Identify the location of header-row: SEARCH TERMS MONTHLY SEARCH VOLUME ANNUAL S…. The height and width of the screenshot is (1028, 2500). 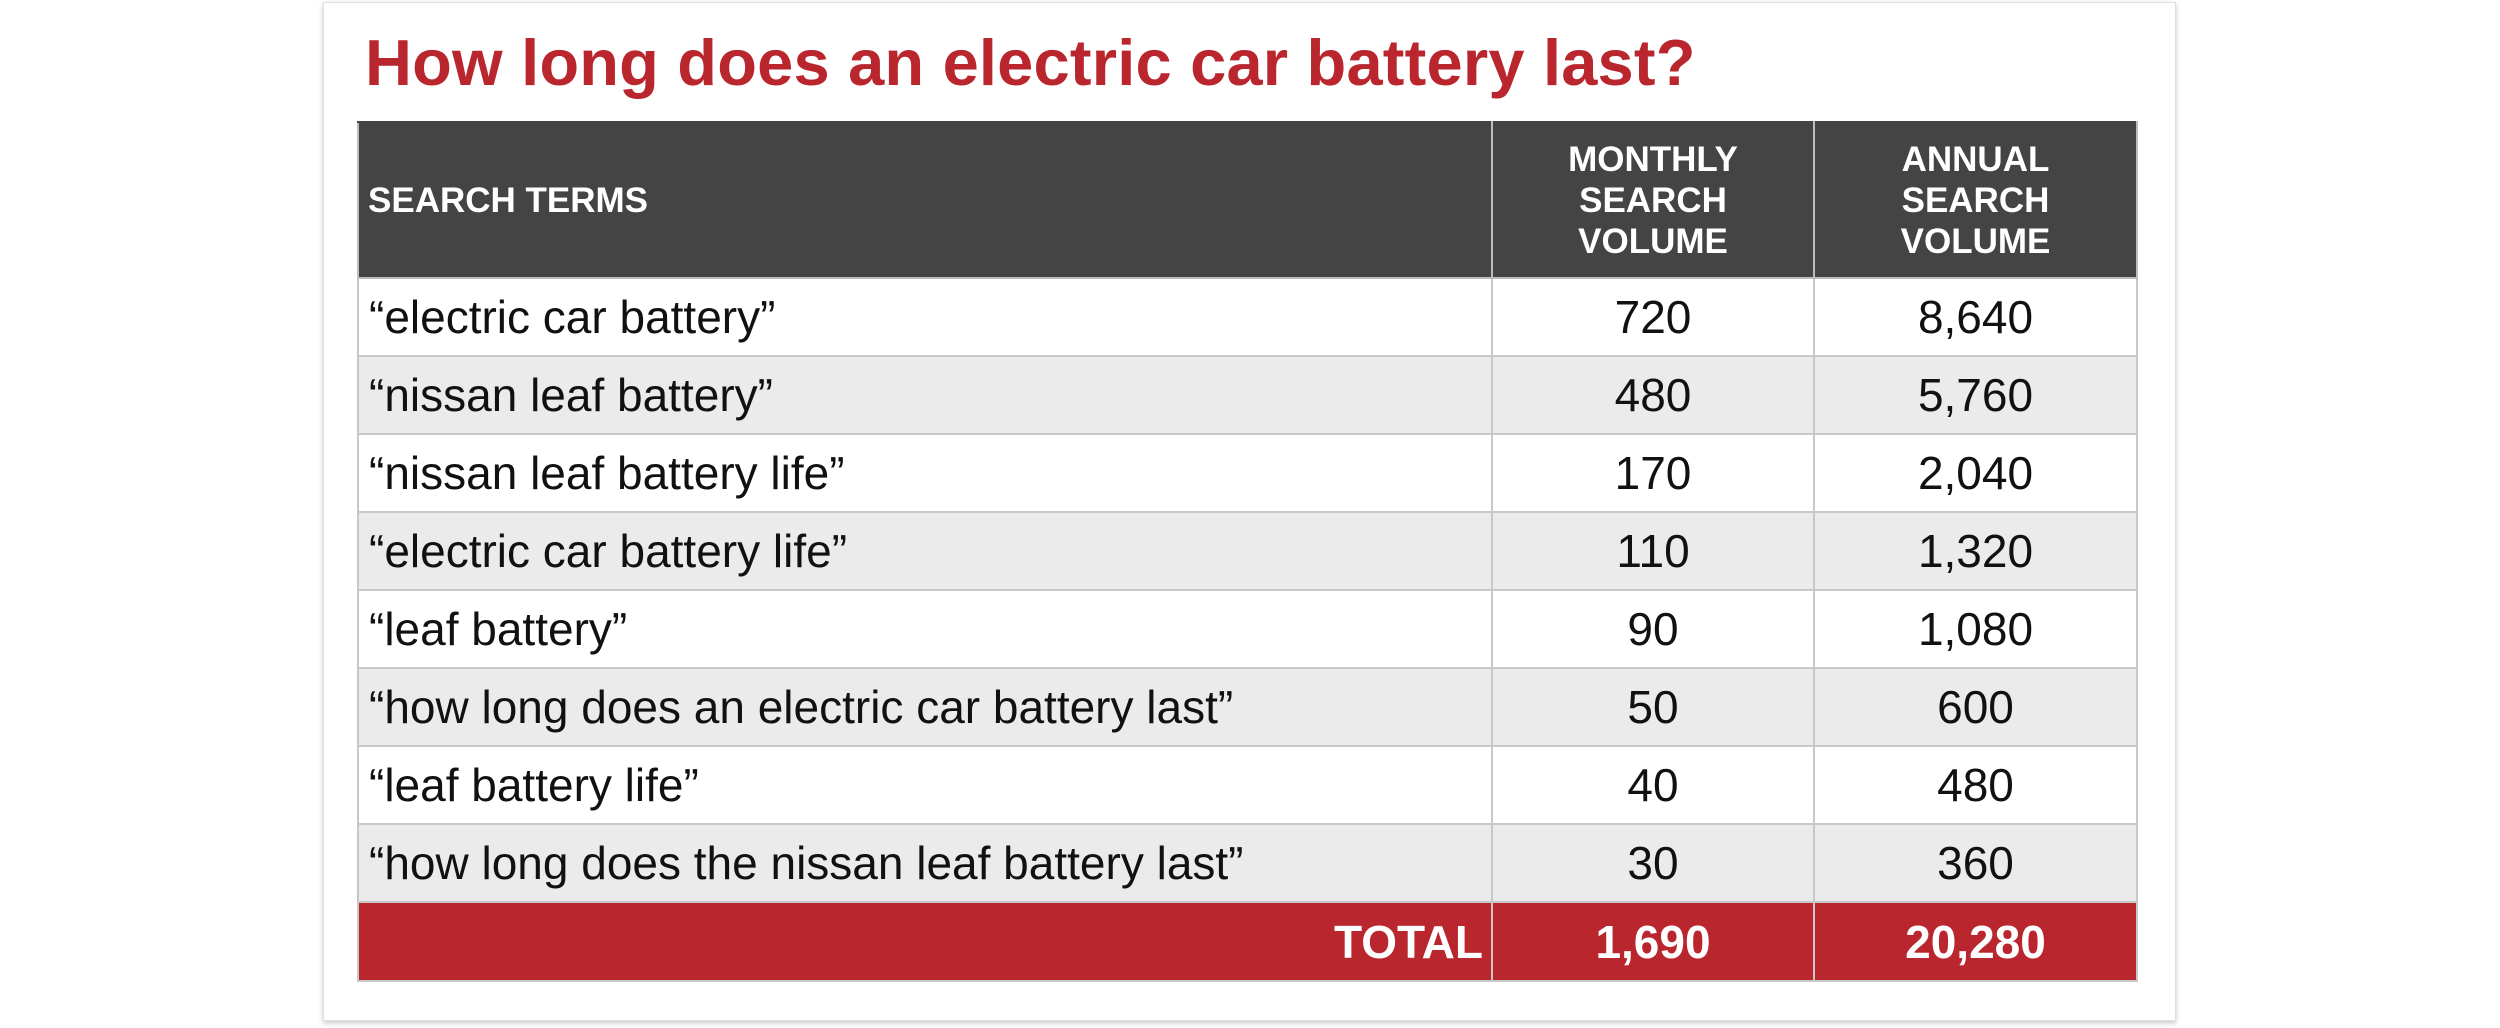
(1247, 200).